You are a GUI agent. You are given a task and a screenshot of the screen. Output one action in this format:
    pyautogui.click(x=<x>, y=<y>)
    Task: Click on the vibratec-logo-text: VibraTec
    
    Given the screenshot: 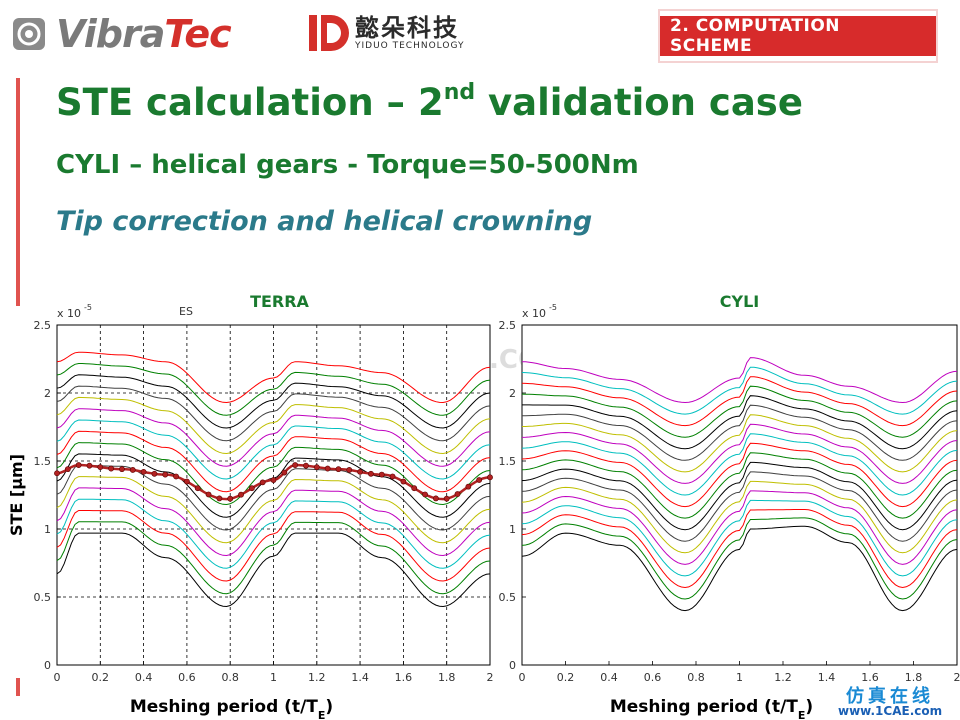 What is the action you would take?
    pyautogui.click(x=144, y=34)
    